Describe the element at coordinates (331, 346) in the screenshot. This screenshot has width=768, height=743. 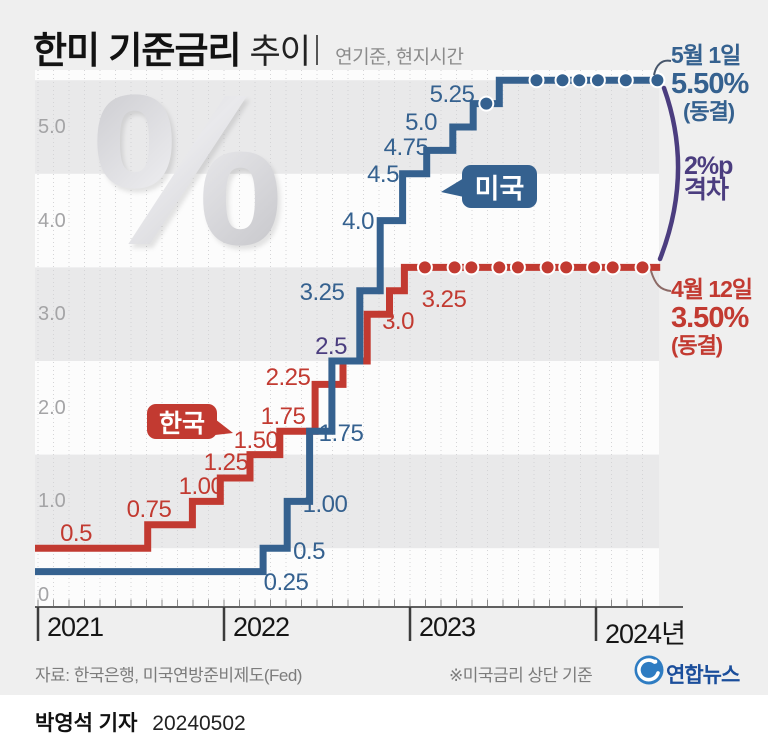
I see `both-step-label: 2.5` at that location.